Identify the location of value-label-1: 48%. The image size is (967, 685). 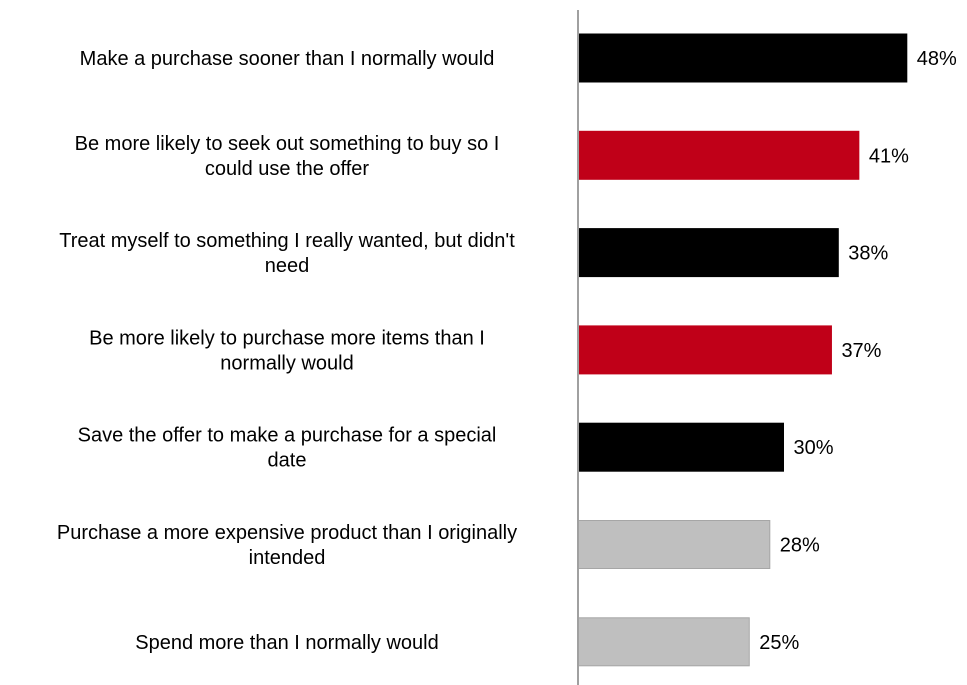
(937, 59).